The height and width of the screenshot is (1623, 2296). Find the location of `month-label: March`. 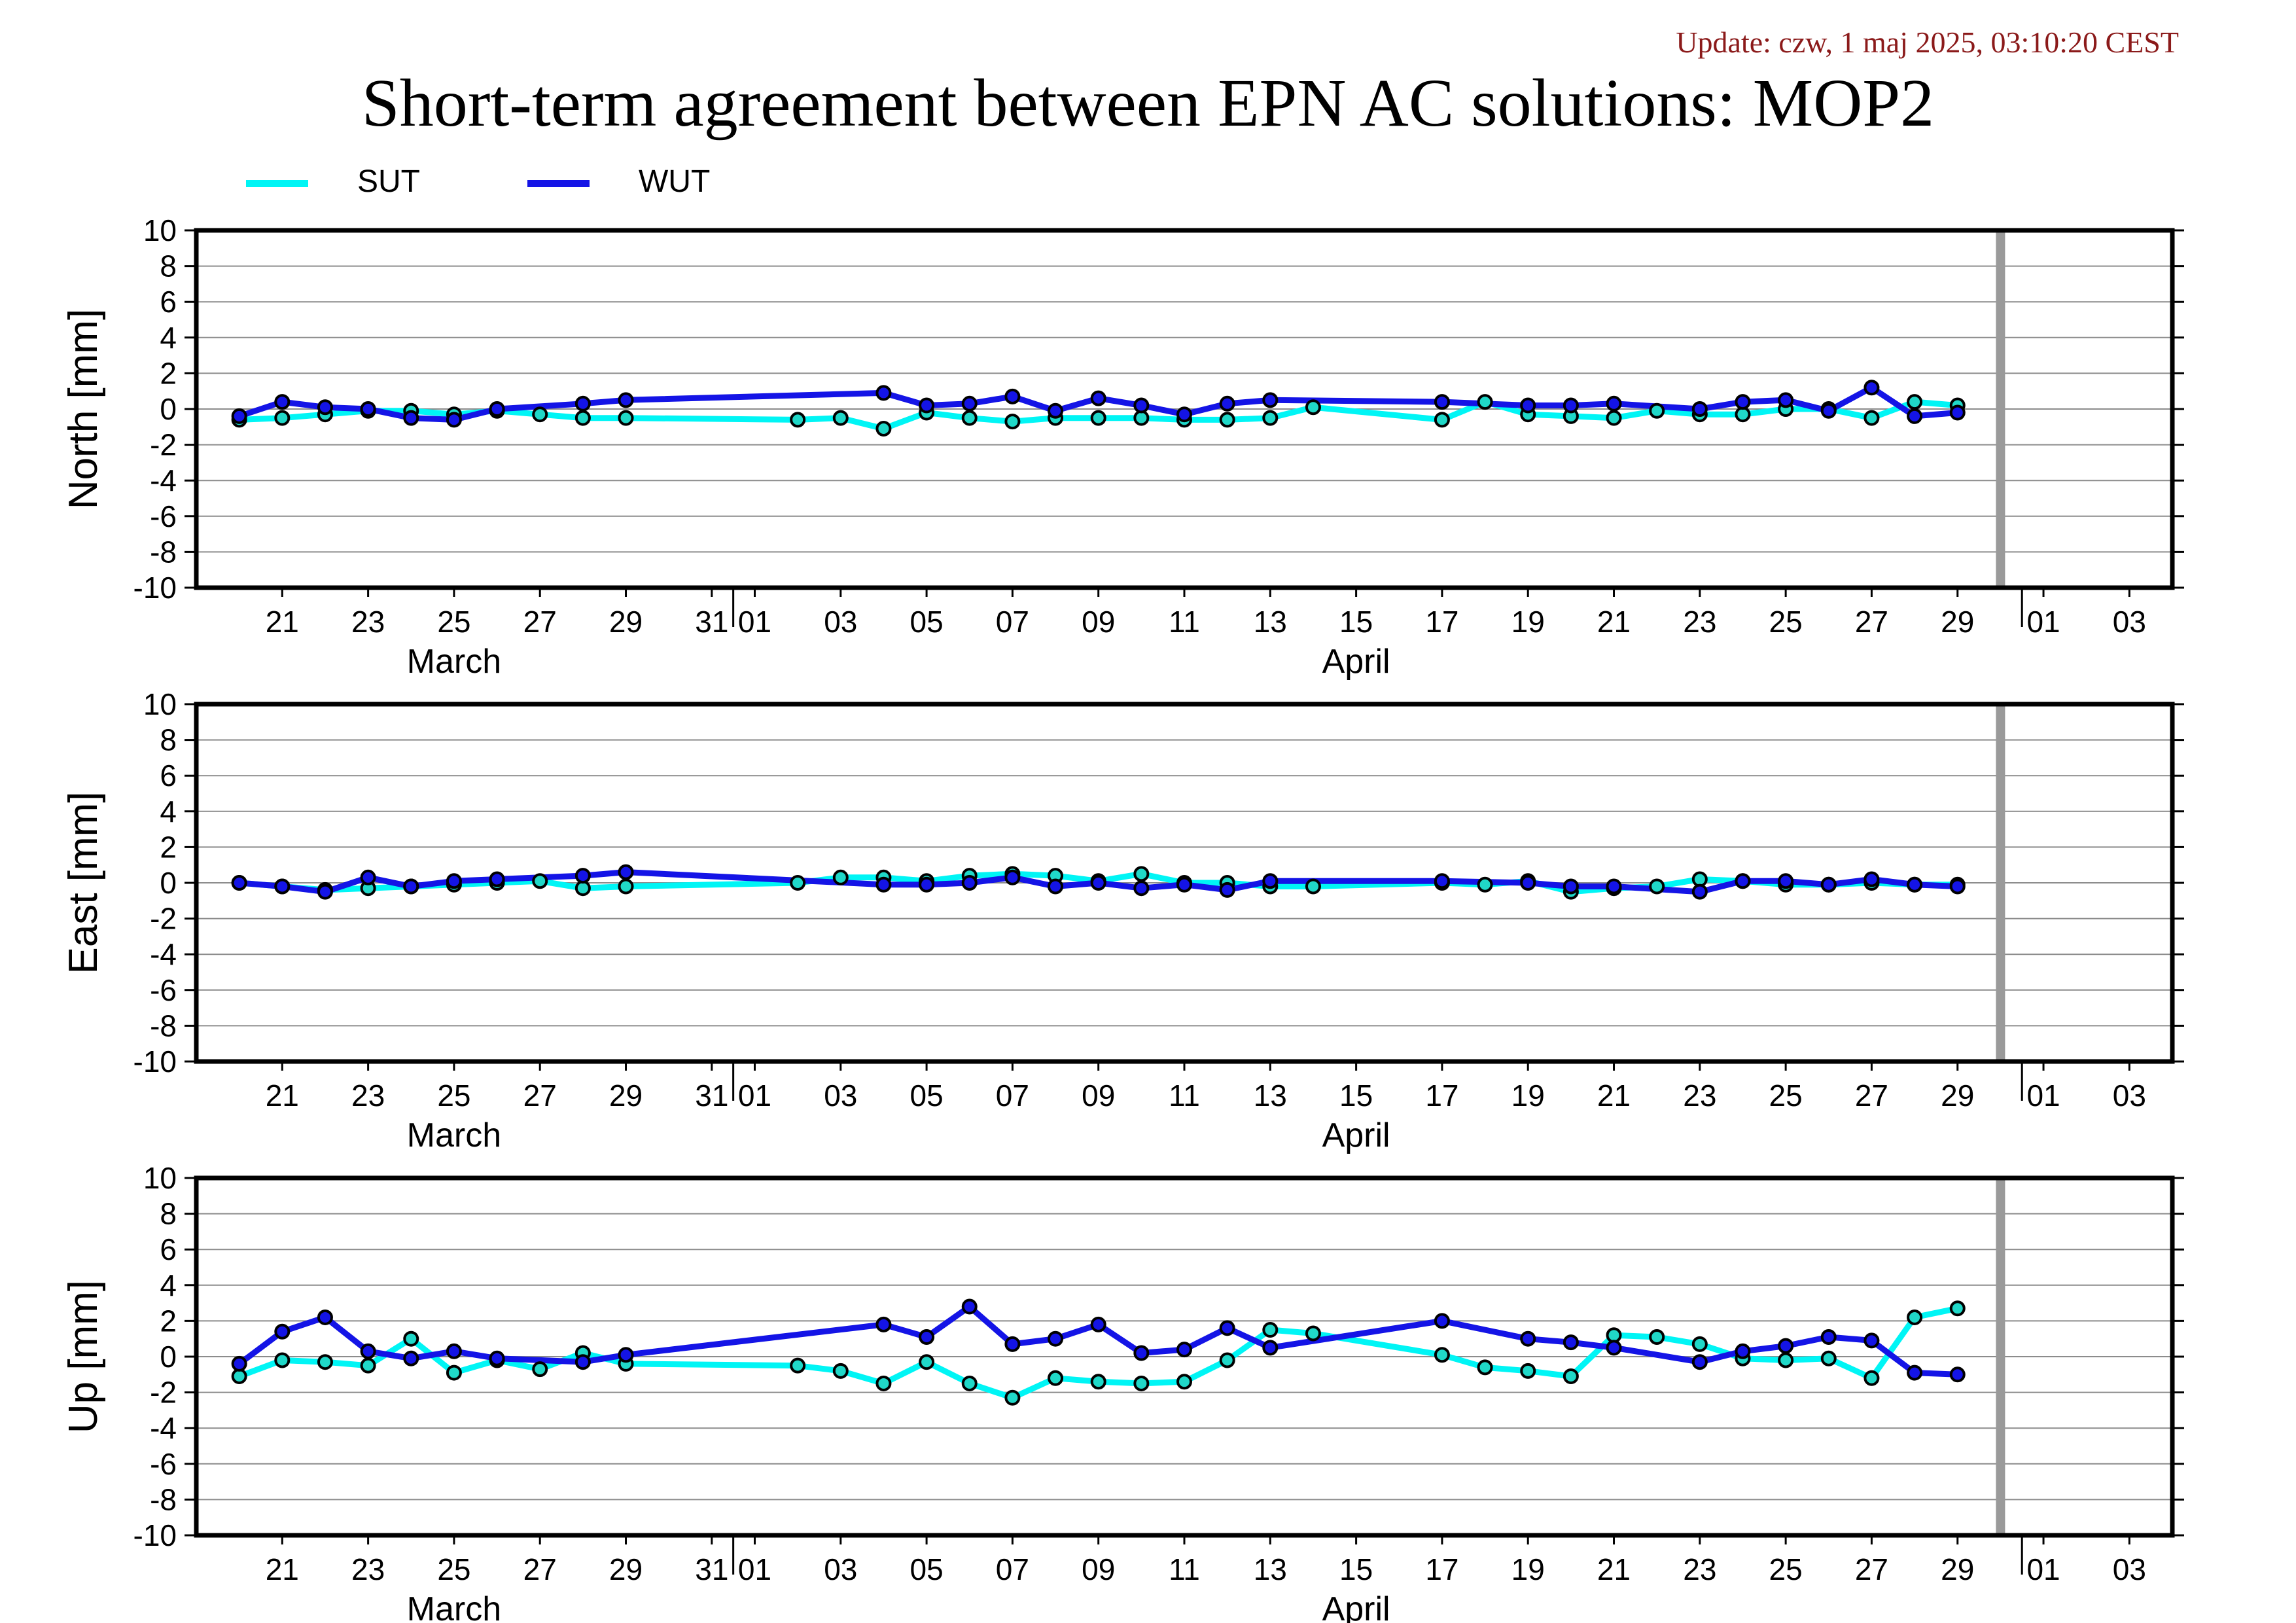

month-label: March is located at coordinates (454, 1135).